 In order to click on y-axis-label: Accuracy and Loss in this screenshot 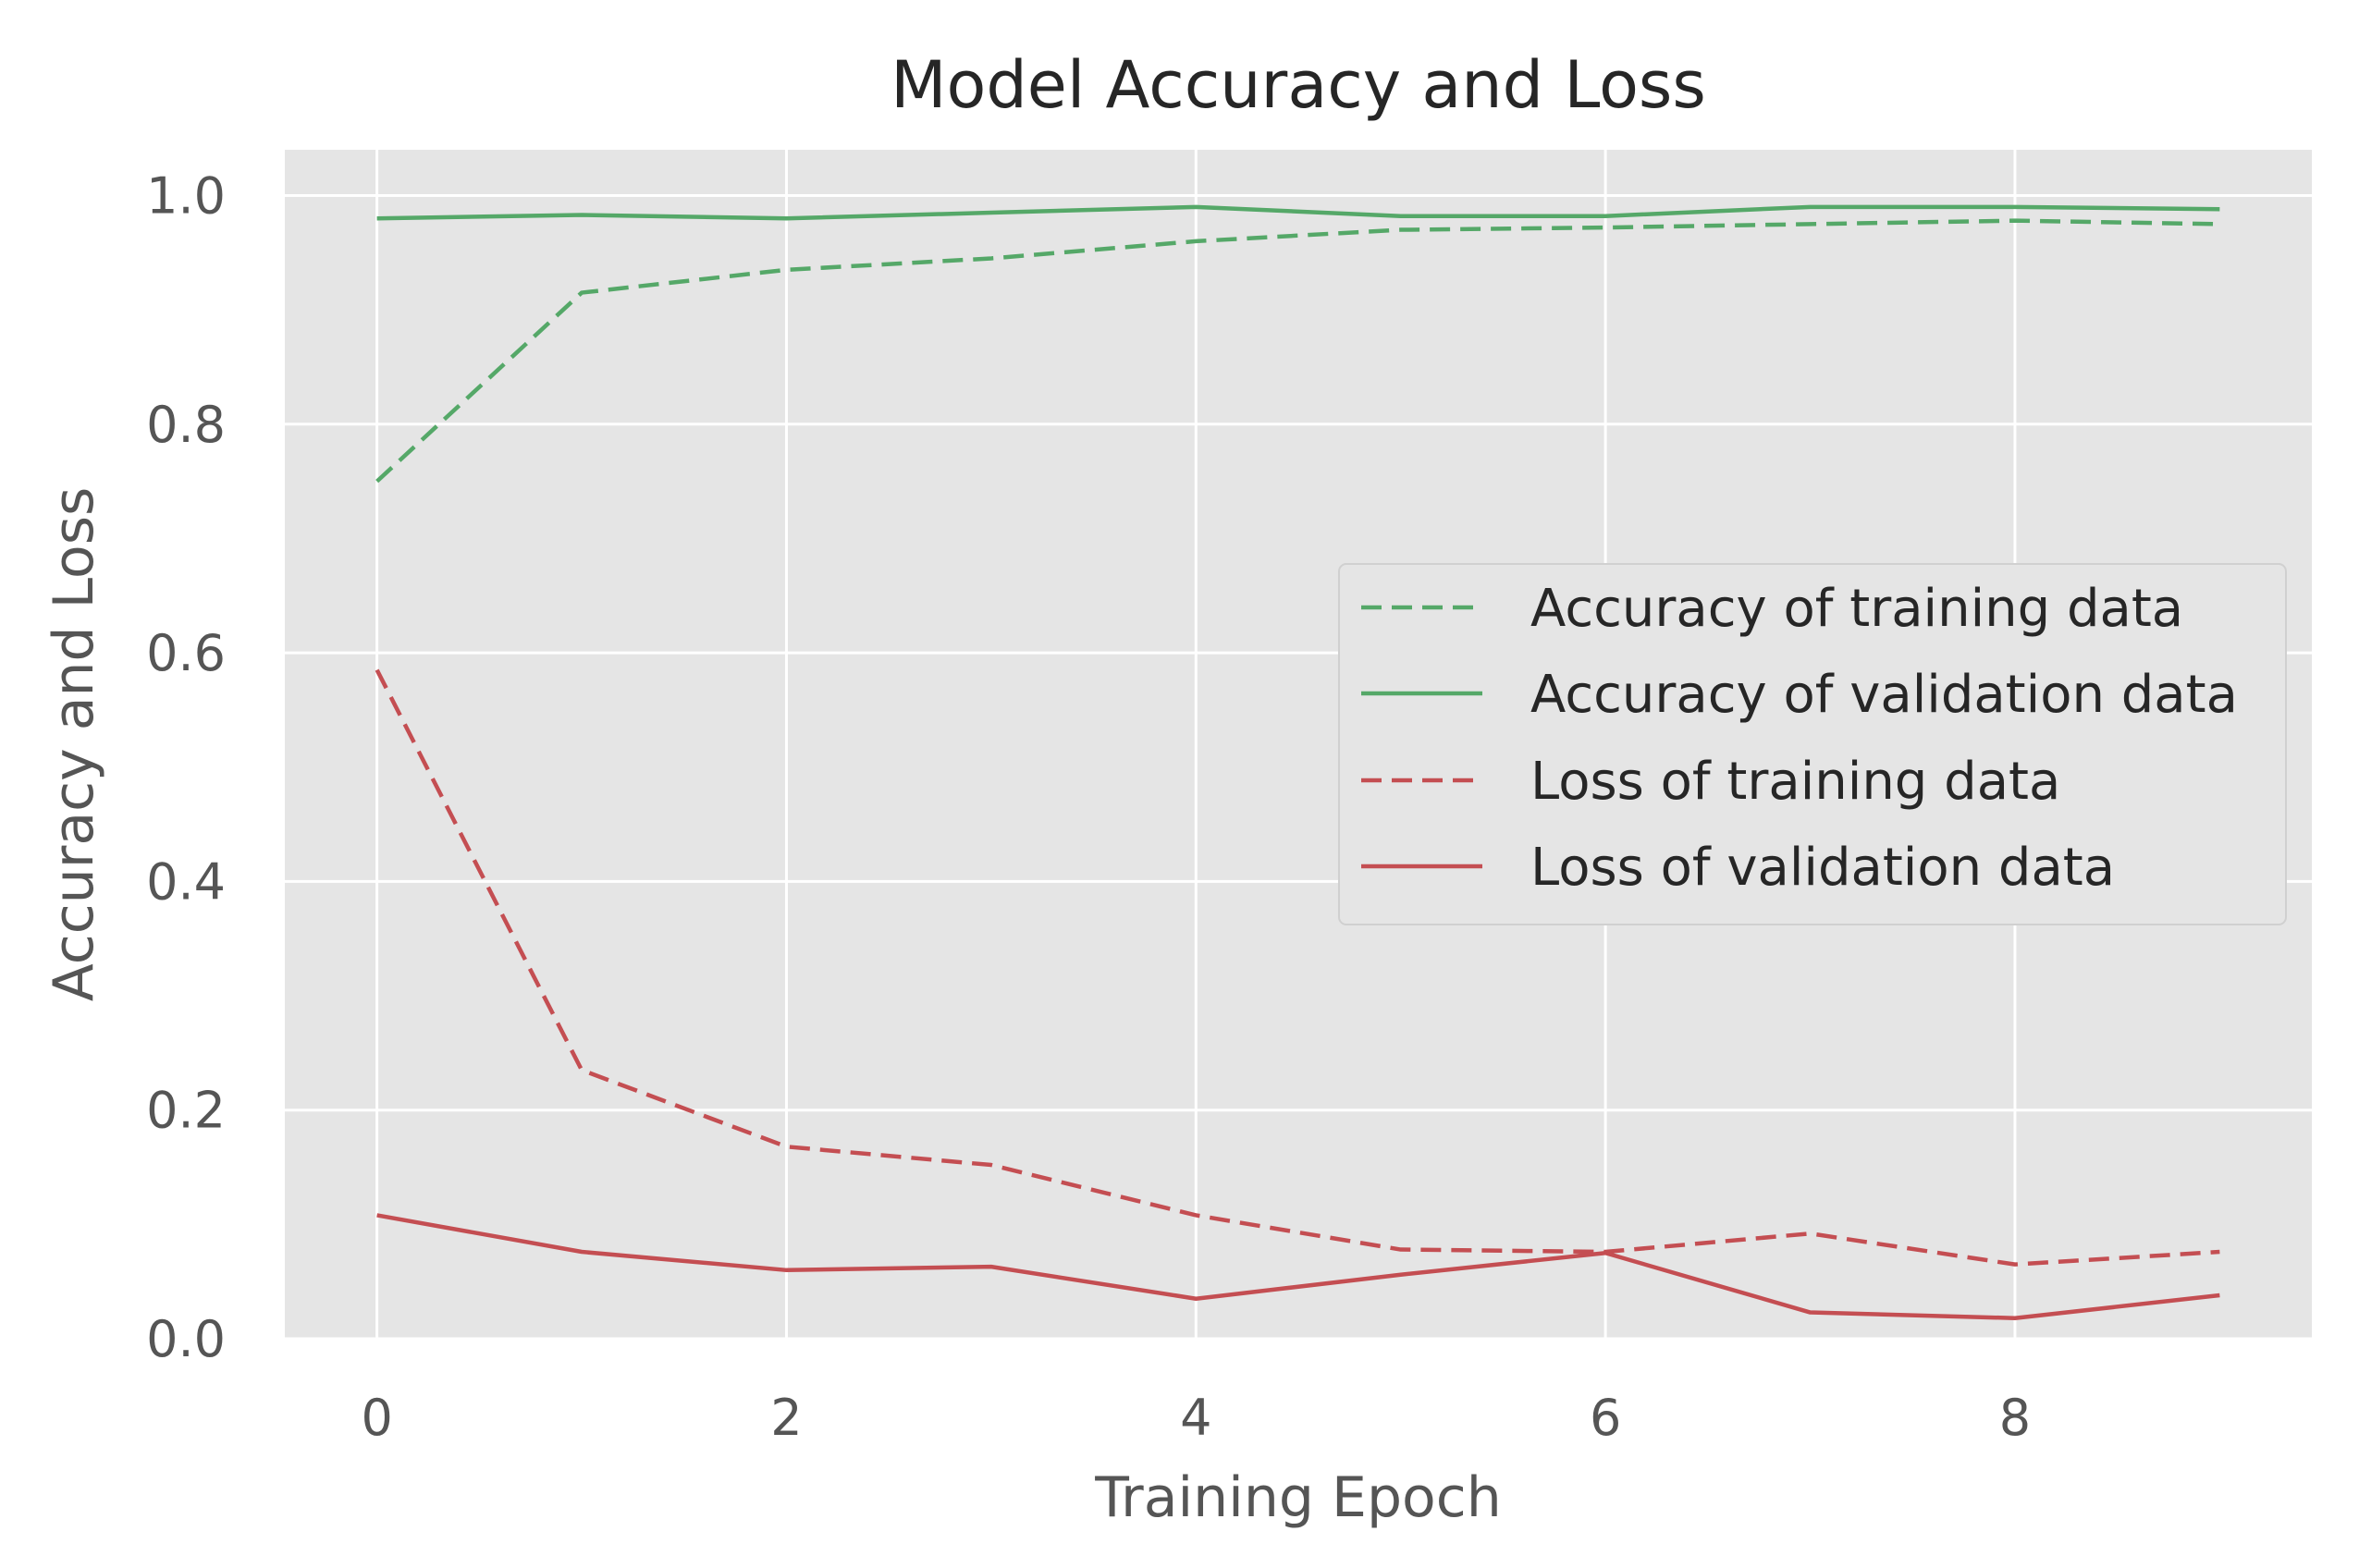, I will do `click(74, 745)`.